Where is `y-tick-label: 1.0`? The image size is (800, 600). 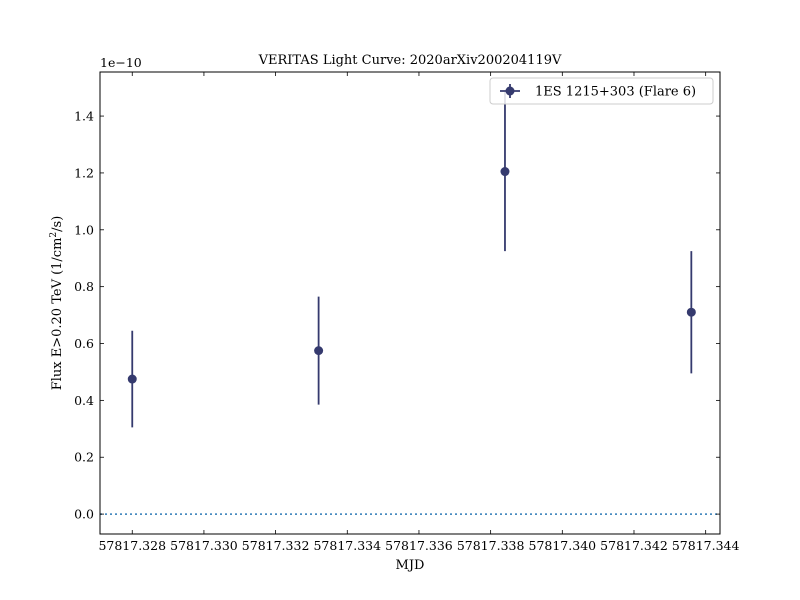 y-tick-label: 1.0 is located at coordinates (84, 229).